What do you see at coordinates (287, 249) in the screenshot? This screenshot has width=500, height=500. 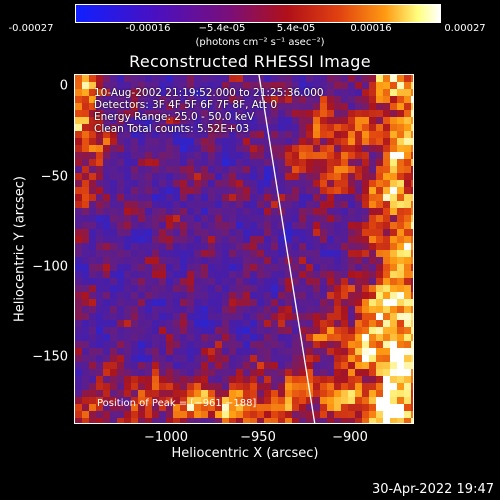 I see `solar-limb-line` at bounding box center [287, 249].